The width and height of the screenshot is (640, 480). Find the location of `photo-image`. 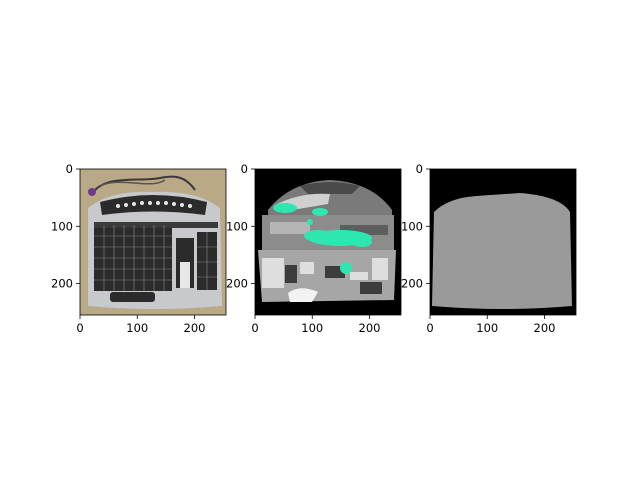

photo-image is located at coordinates (153, 242).